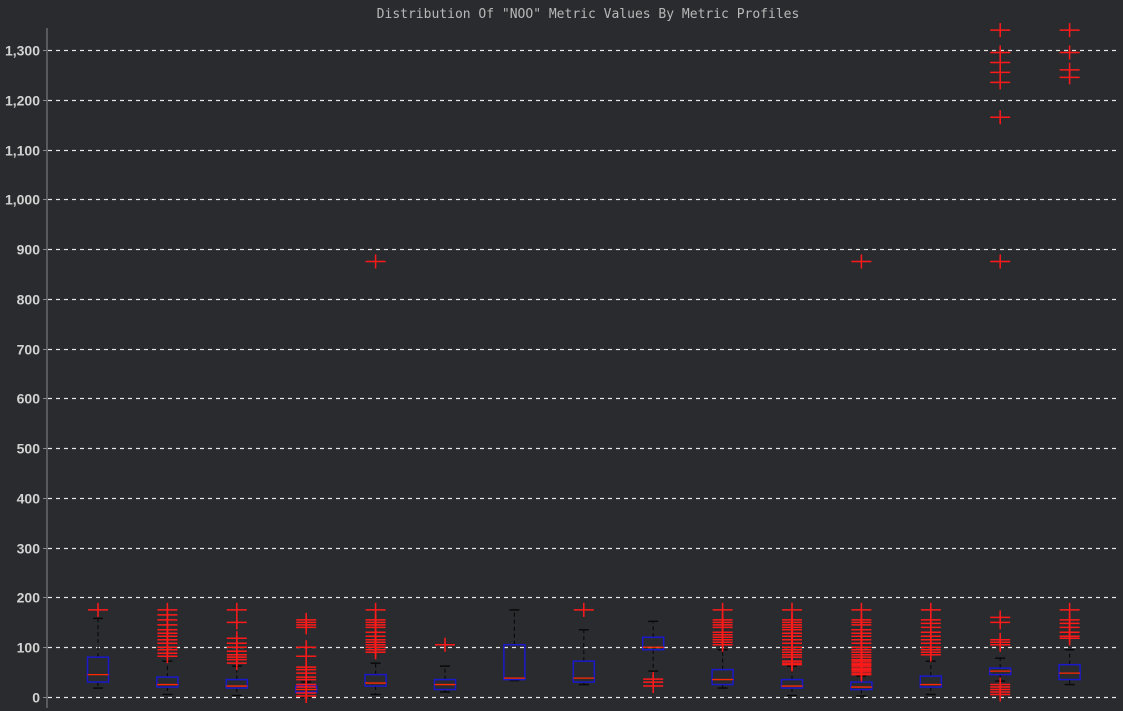  I want to click on y-tick-label-1200: 1,200, so click(22, 101).